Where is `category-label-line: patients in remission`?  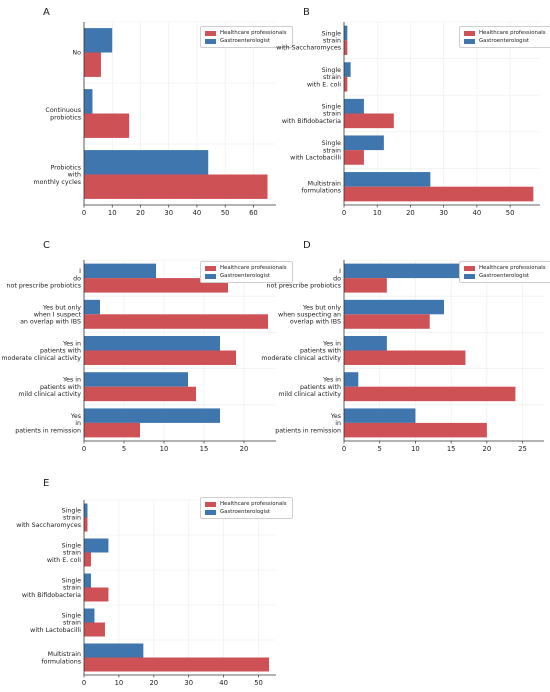 category-label-line: patients in remission is located at coordinates (48, 430).